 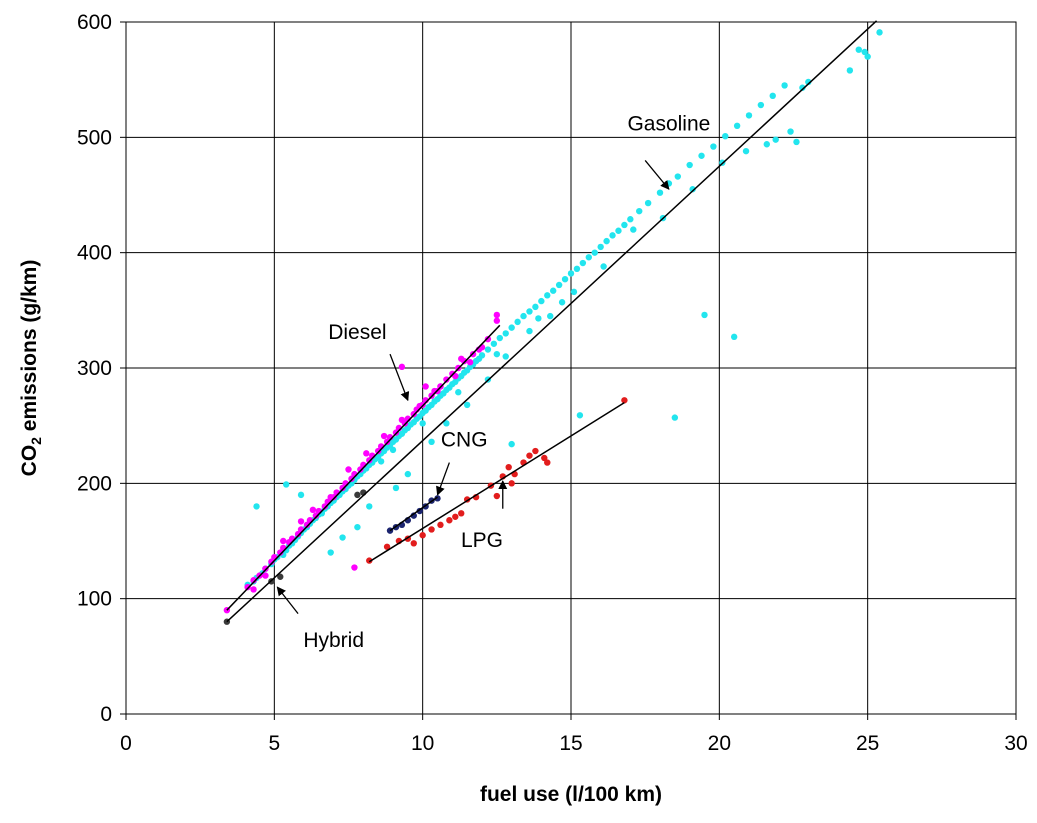 I want to click on lpg-trend-line, so click(x=496, y=482).